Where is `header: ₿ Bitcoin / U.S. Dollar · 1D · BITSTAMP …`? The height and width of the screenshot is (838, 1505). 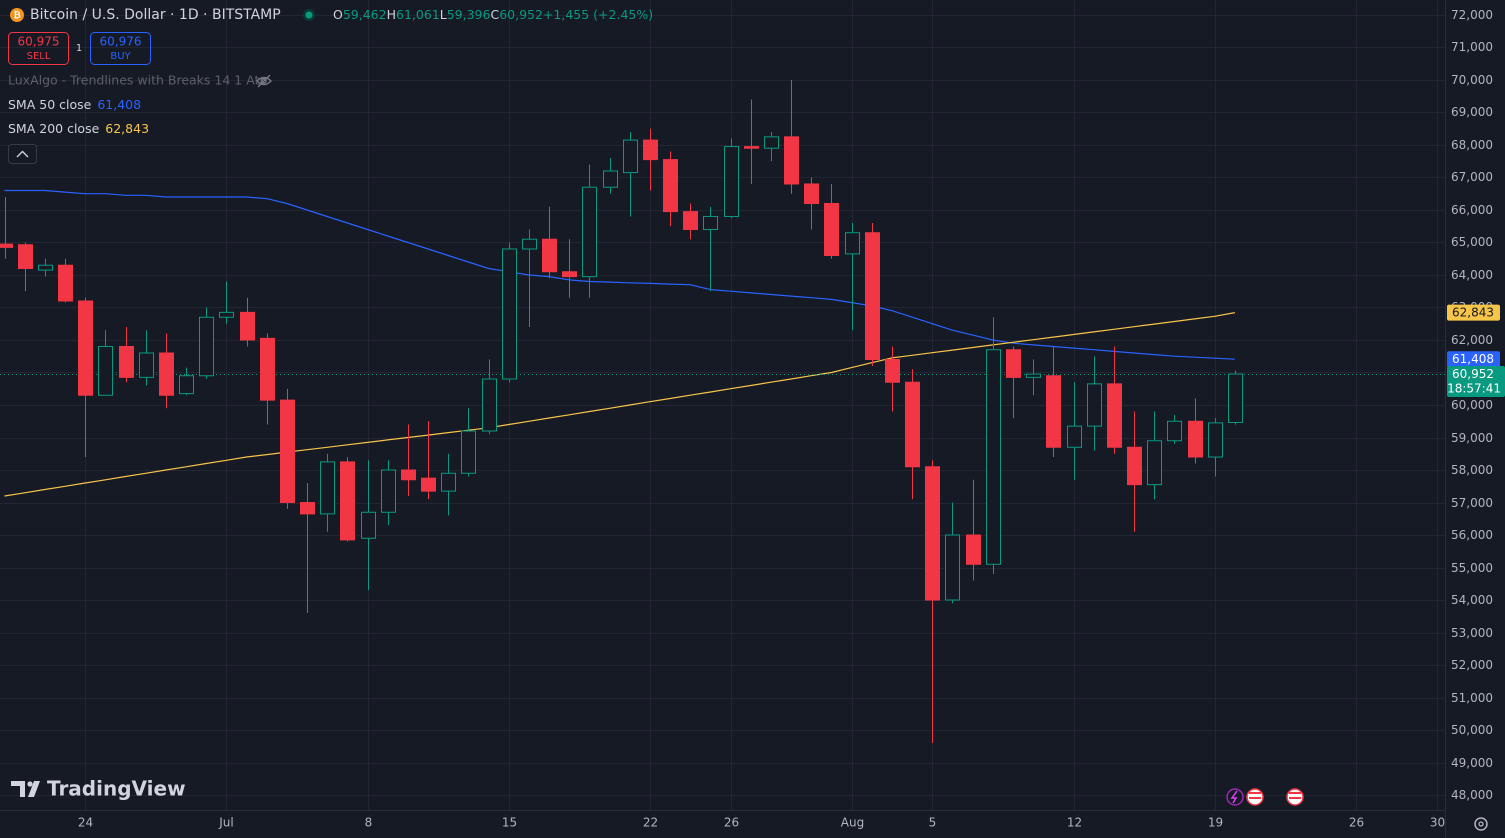 header: ₿ Bitcoin / U.S. Dollar · 1D · BITSTAMP … is located at coordinates (330, 85).